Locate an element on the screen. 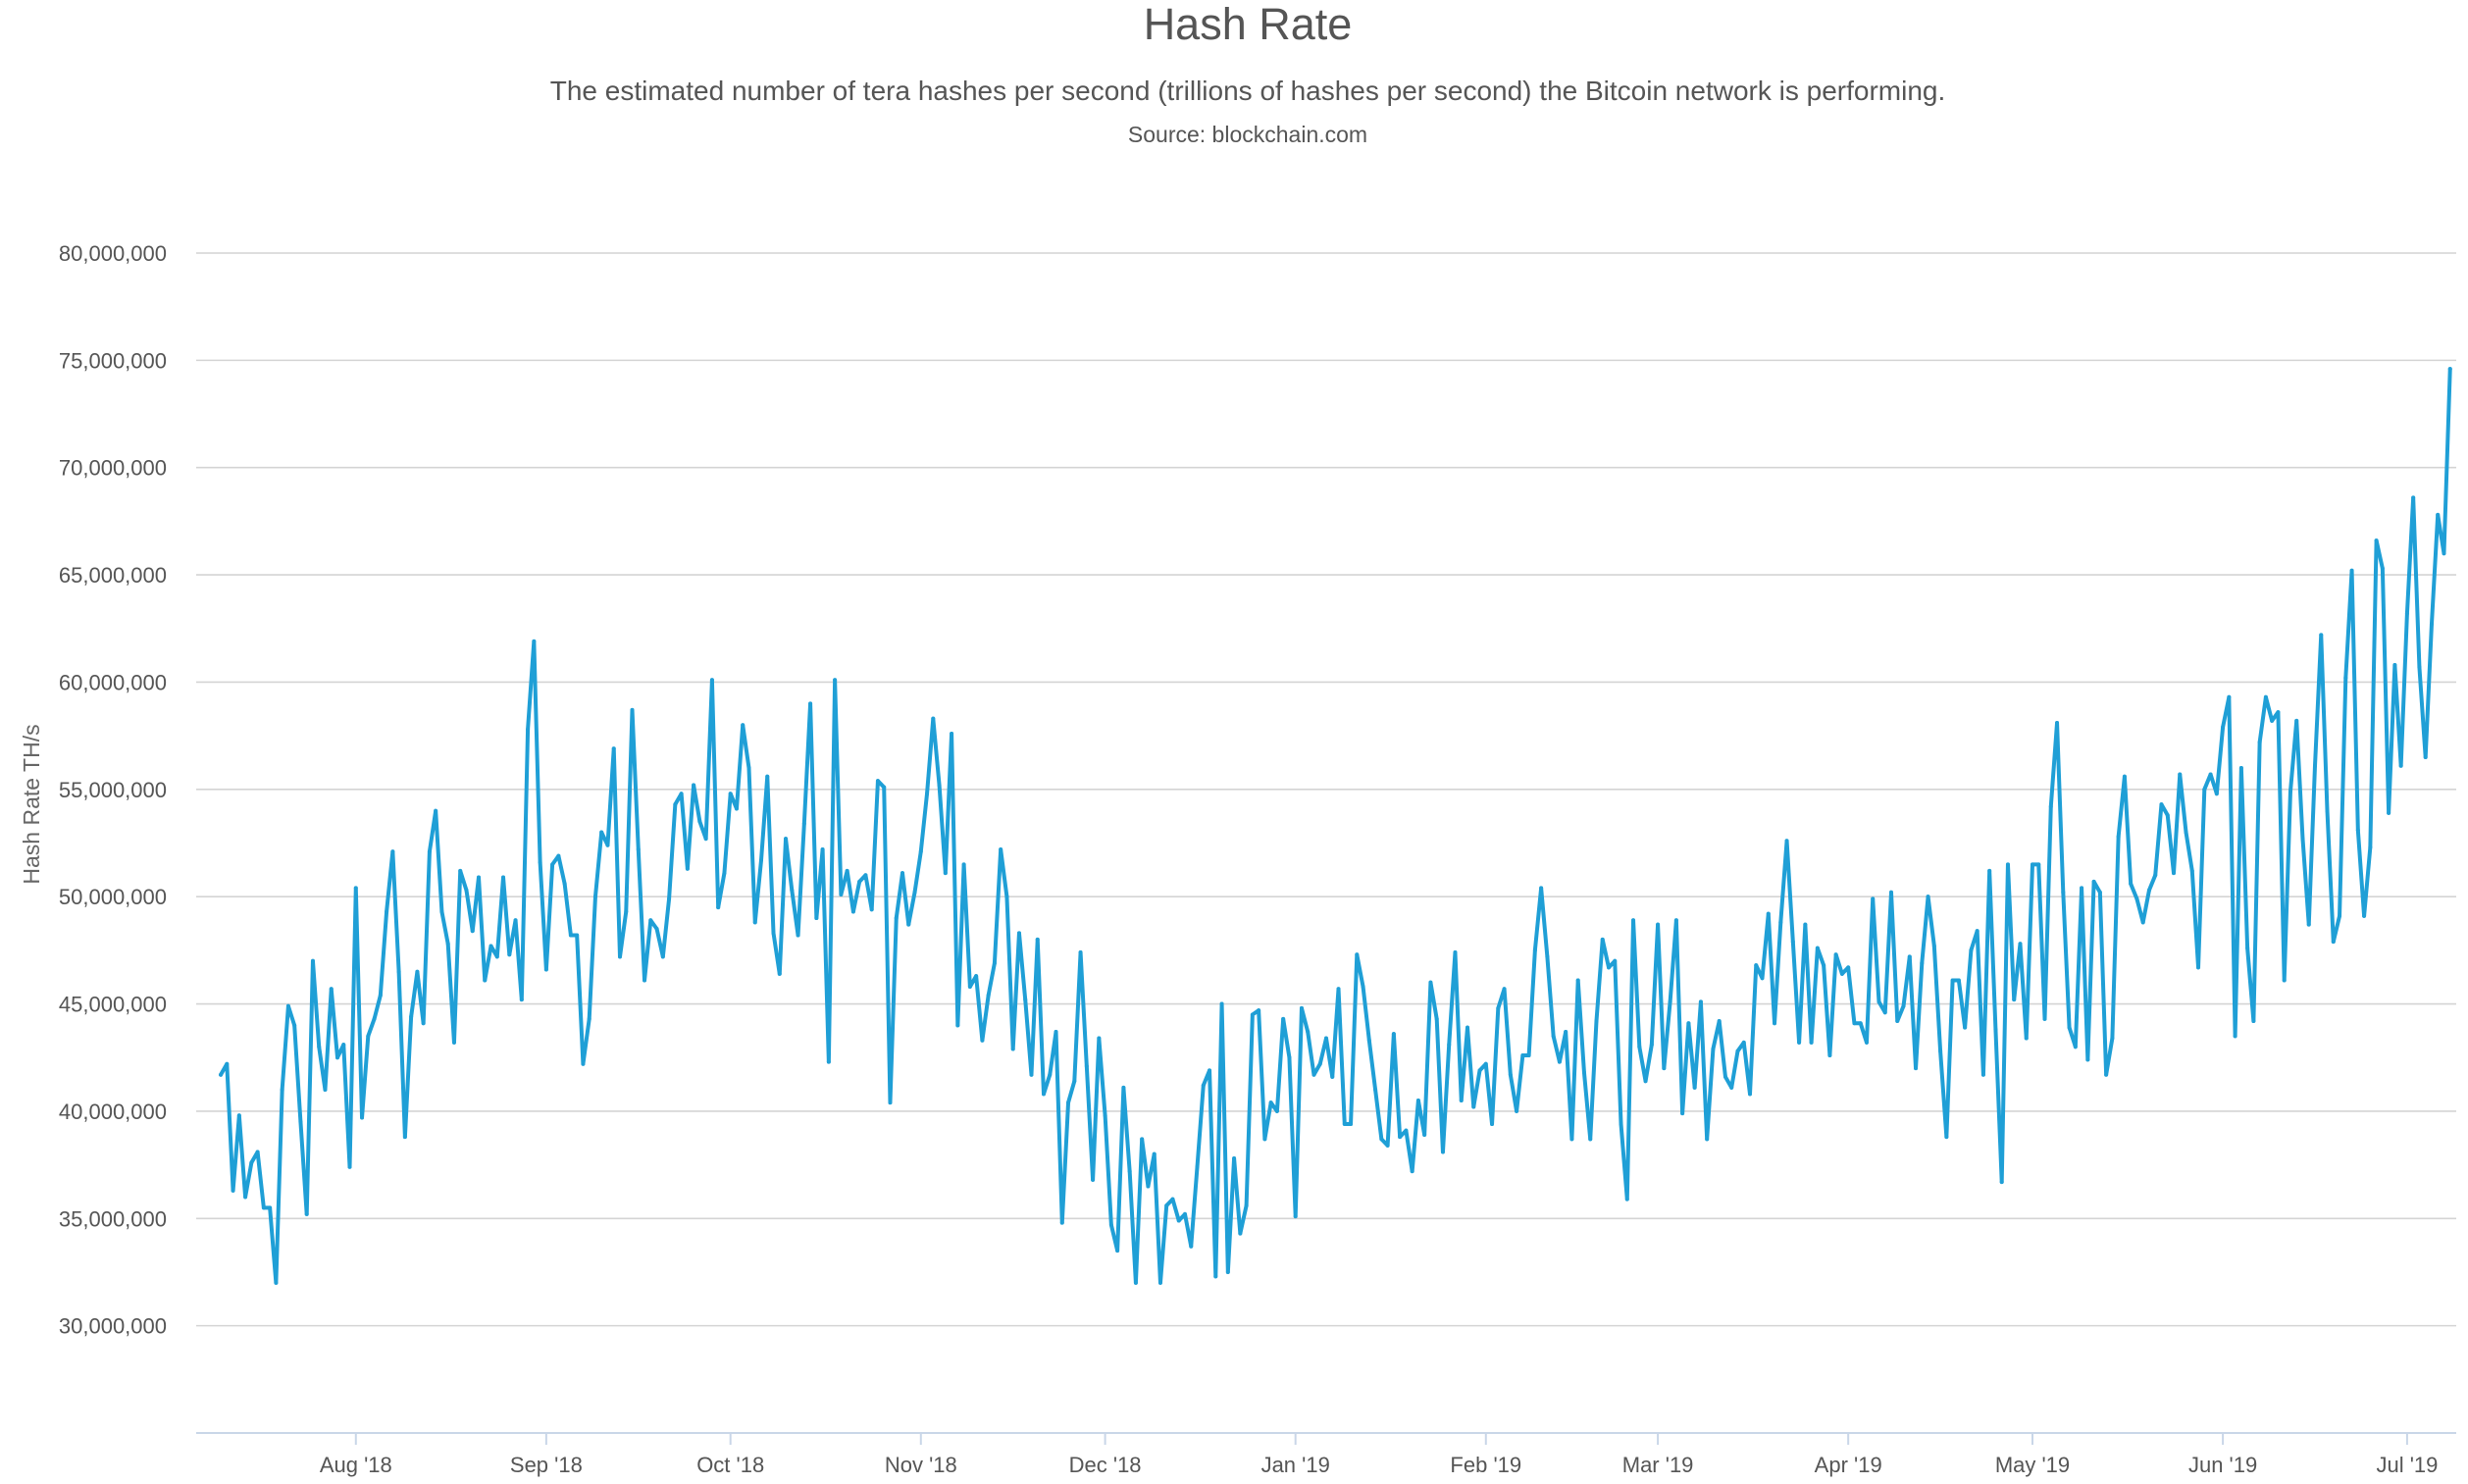 Image resolution: width=2468 pixels, height=1484 pixels. x-tick-label: Aug '18 is located at coordinates (356, 1465).